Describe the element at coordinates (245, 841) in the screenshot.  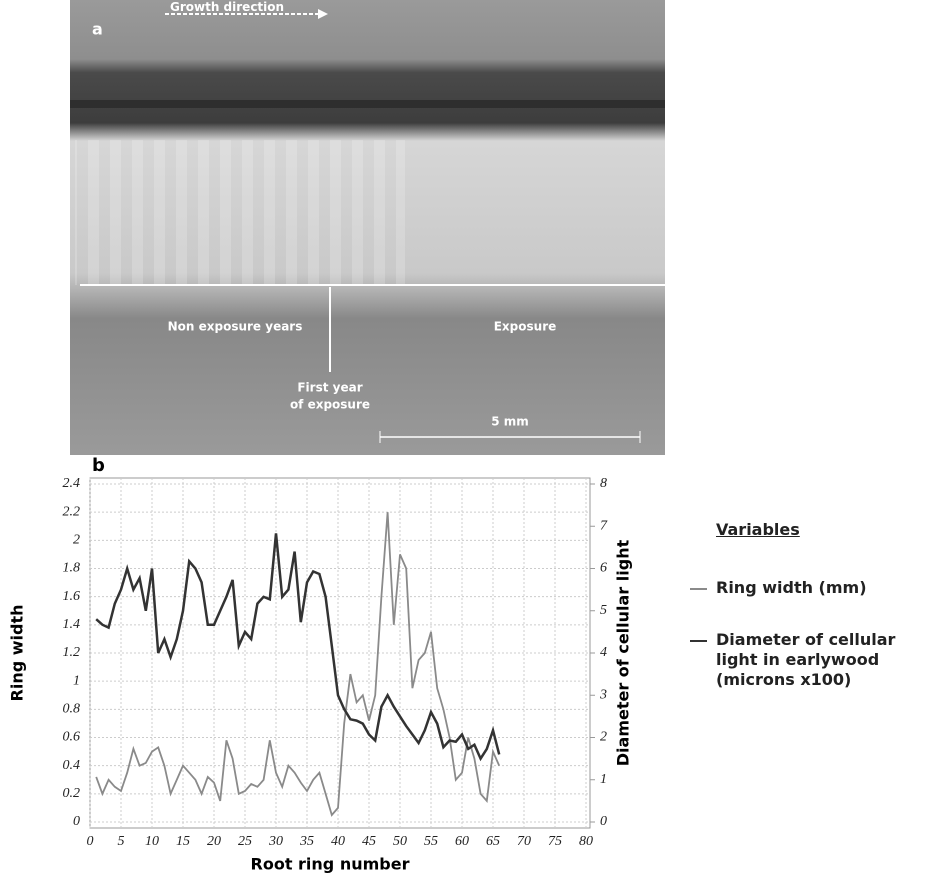
I see `x-tick-label: 25` at that location.